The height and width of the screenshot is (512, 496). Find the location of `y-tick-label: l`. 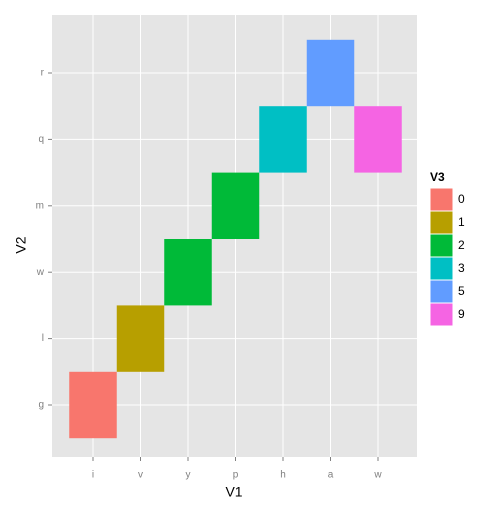

y-tick-label: l is located at coordinates (43, 338).